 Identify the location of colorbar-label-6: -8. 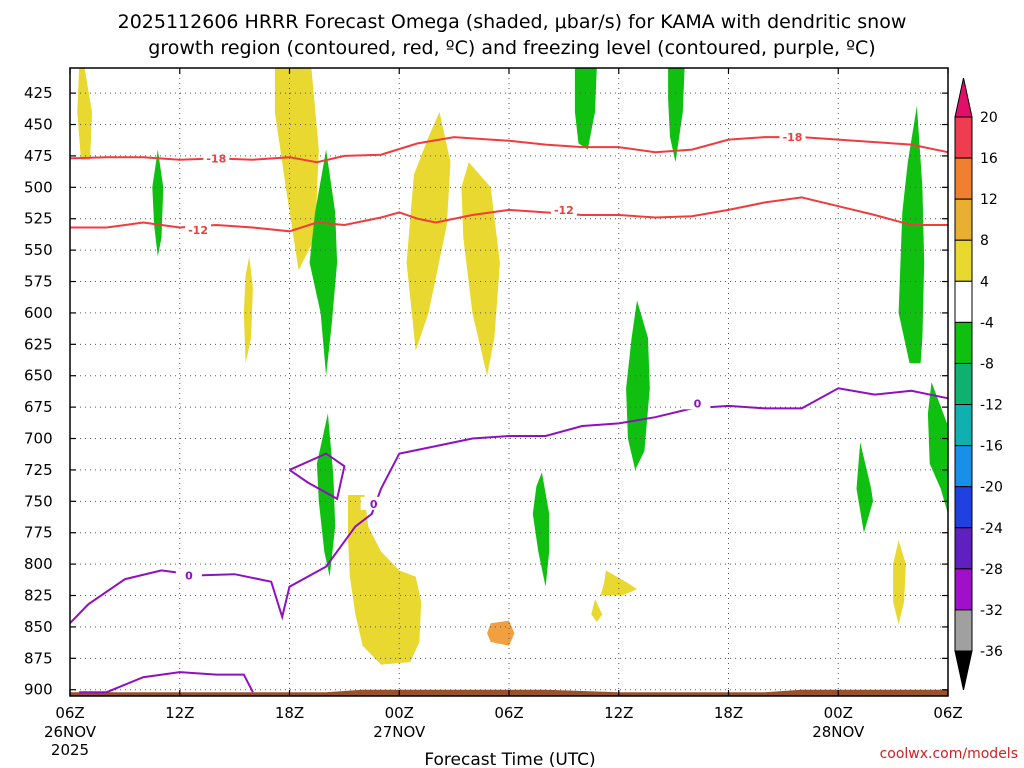
(987, 364).